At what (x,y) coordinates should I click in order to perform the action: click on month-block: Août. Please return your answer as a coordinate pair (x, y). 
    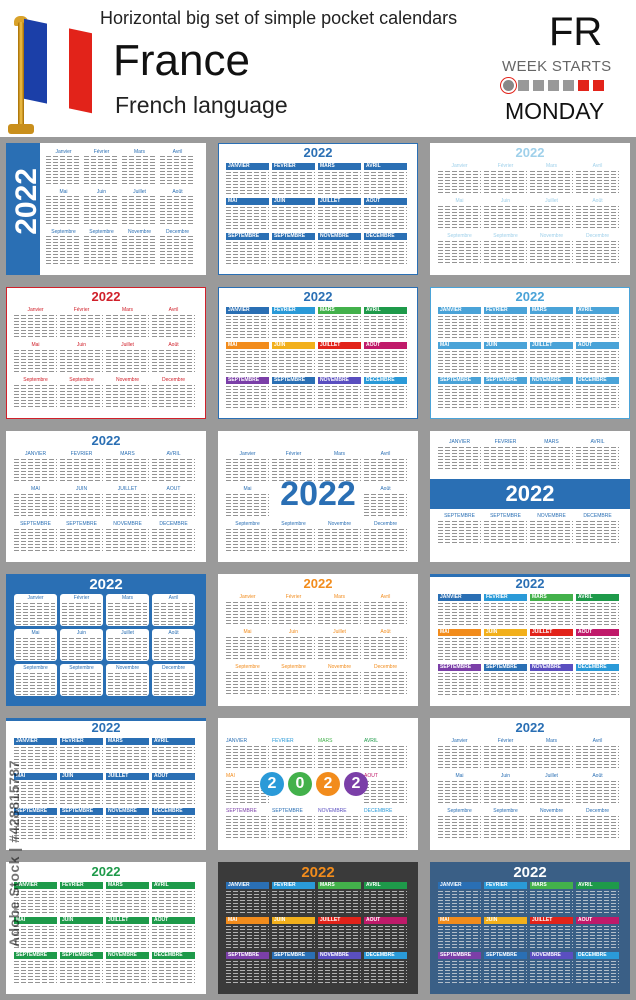
    Looking at the image, I should click on (597, 213).